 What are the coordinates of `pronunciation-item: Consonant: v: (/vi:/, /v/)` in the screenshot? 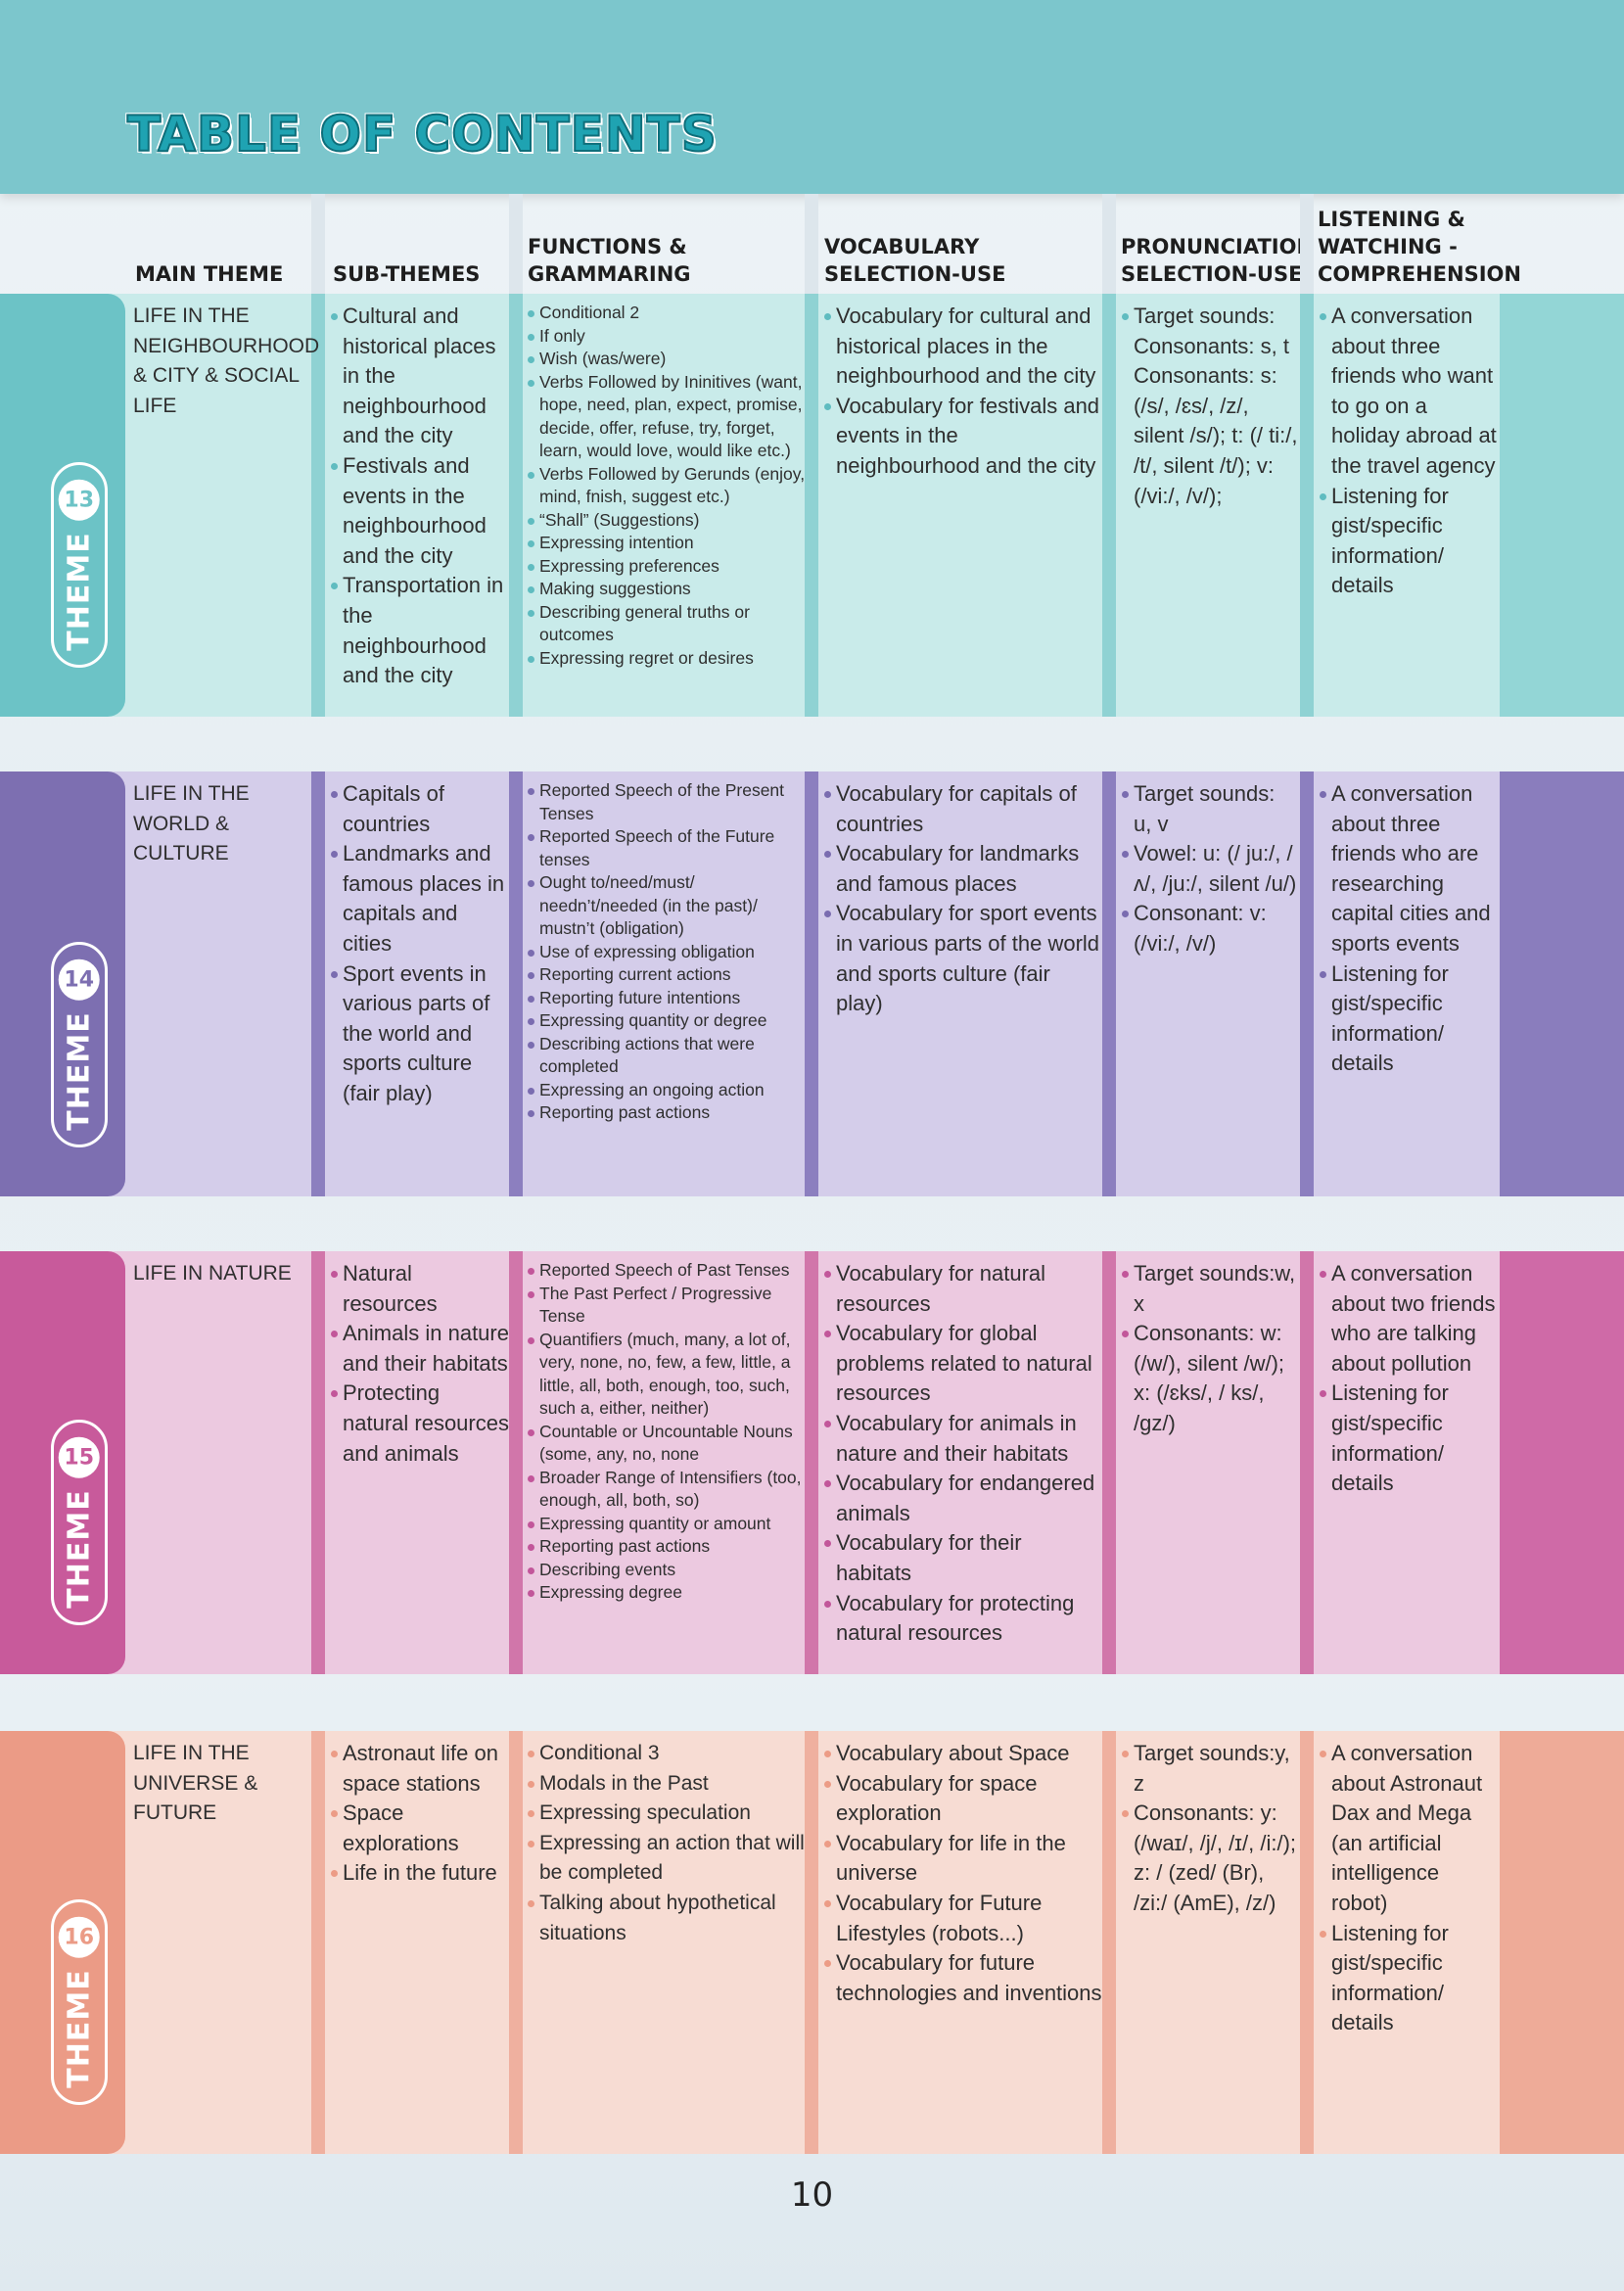 It's located at (1209, 929).